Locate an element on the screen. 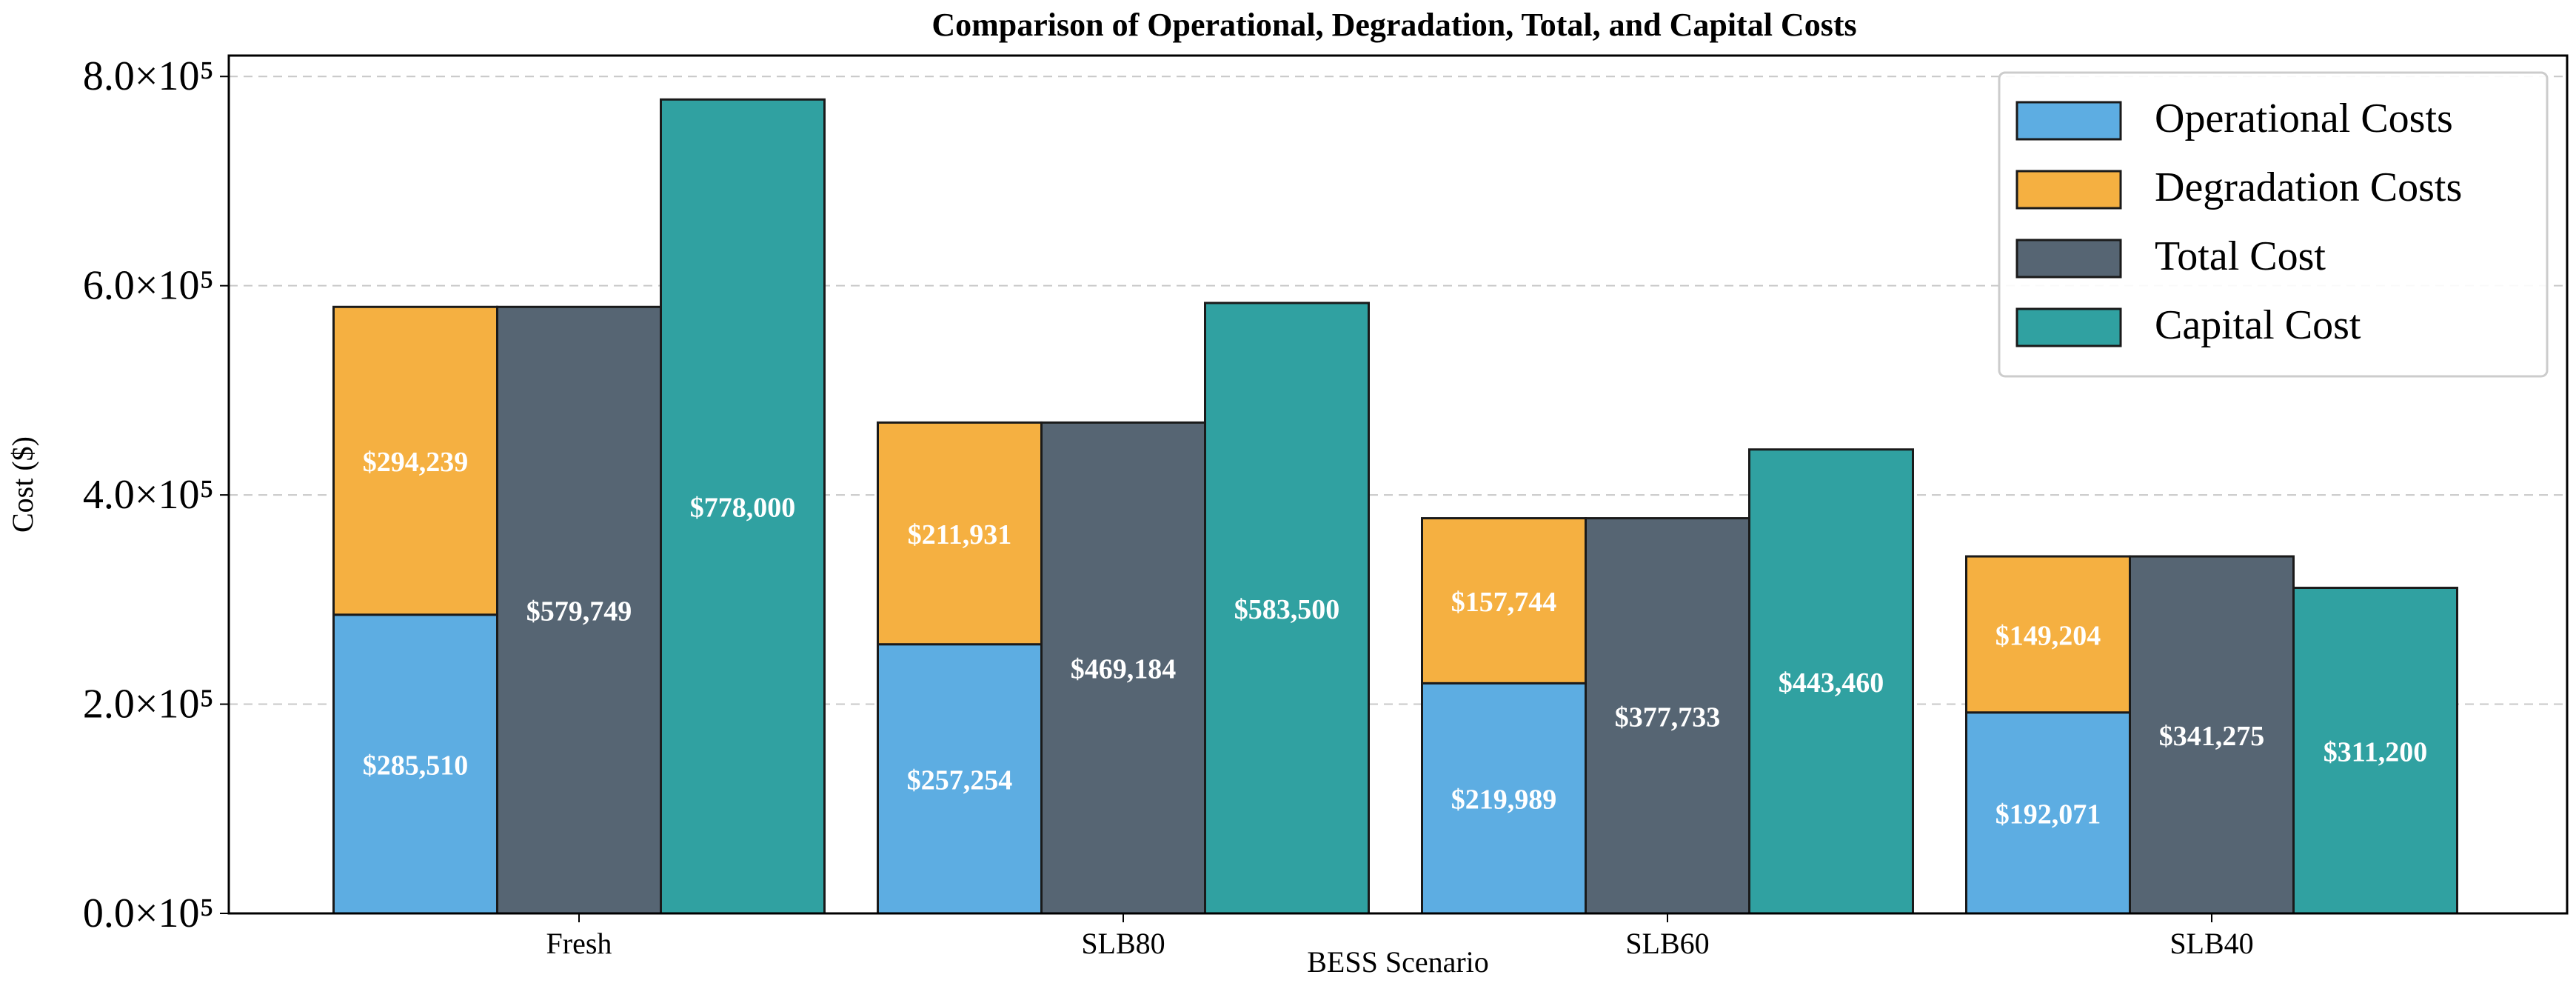 The height and width of the screenshot is (986, 2576). bar-total-cost-fresh is located at coordinates (579, 610).